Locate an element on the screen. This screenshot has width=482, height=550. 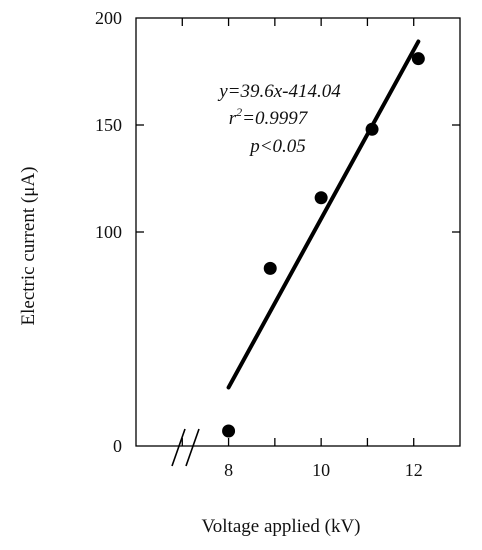
y-tick-label: 0 is located at coordinates (117, 446).